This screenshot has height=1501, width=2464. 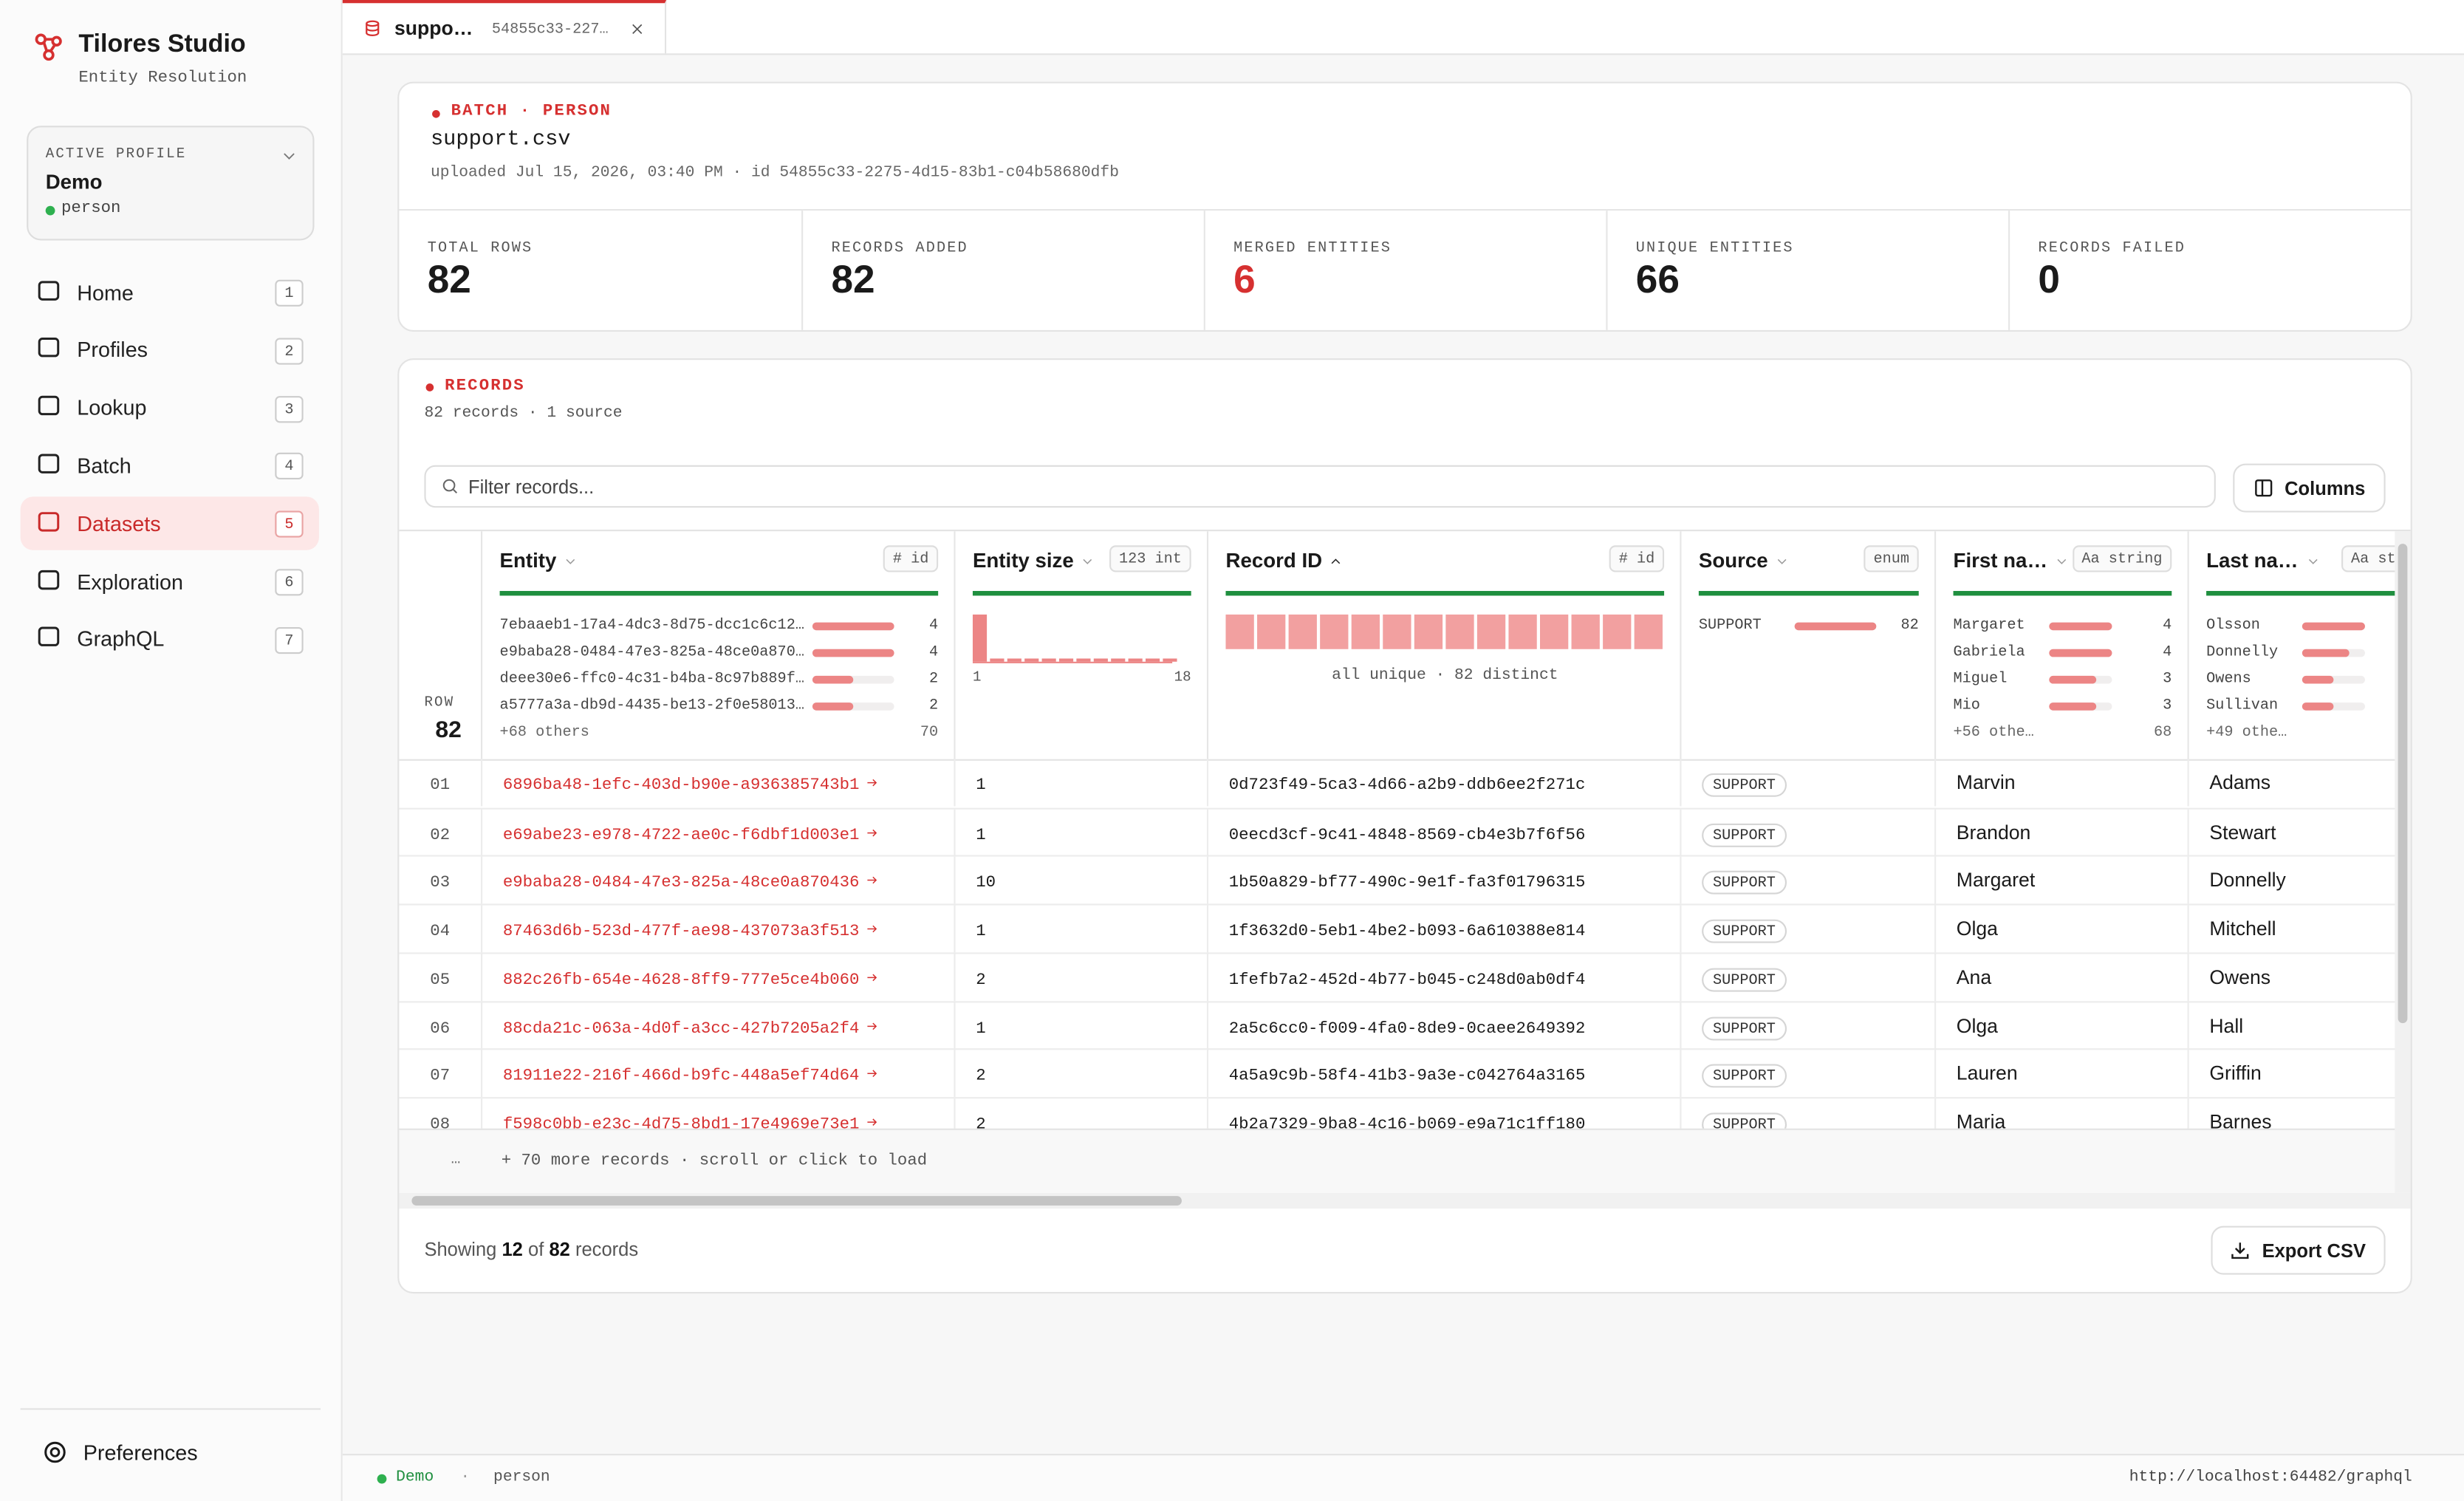 What do you see at coordinates (2403, 862) in the screenshot?
I see `v-scrollbar` at bounding box center [2403, 862].